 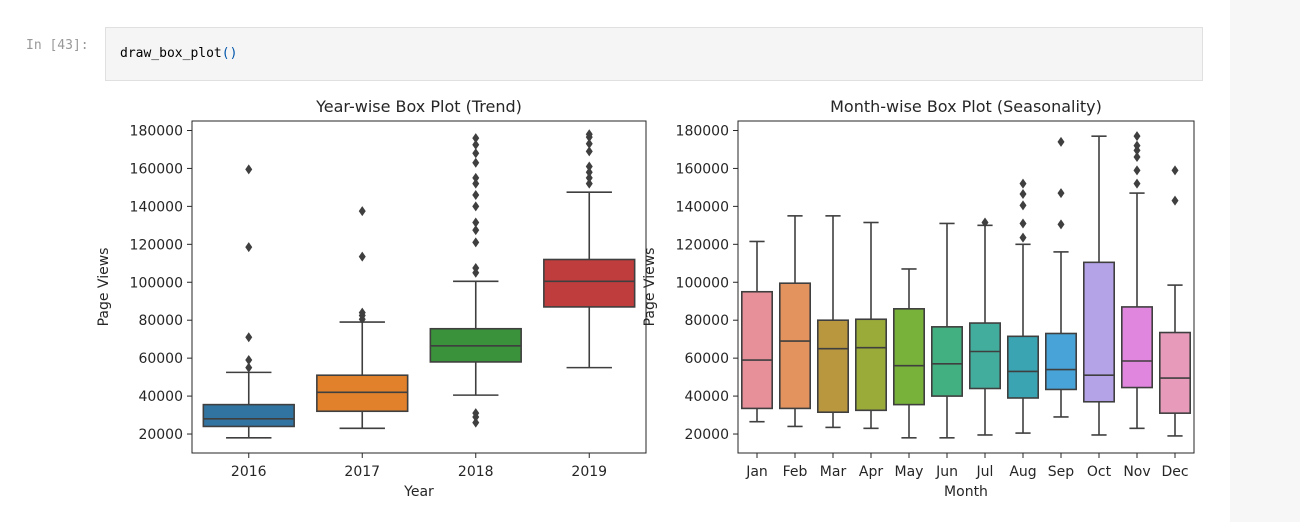 I want to click on code-parens: (), so click(x=229, y=53).